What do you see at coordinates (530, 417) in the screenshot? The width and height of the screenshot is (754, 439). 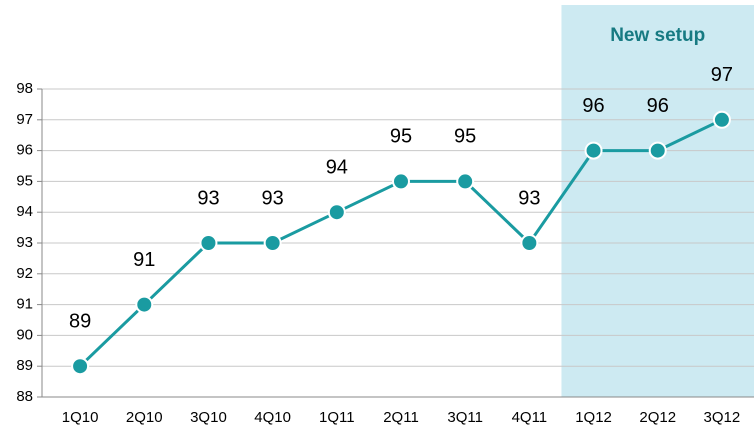 I see `x-tick-label: 4Q11` at bounding box center [530, 417].